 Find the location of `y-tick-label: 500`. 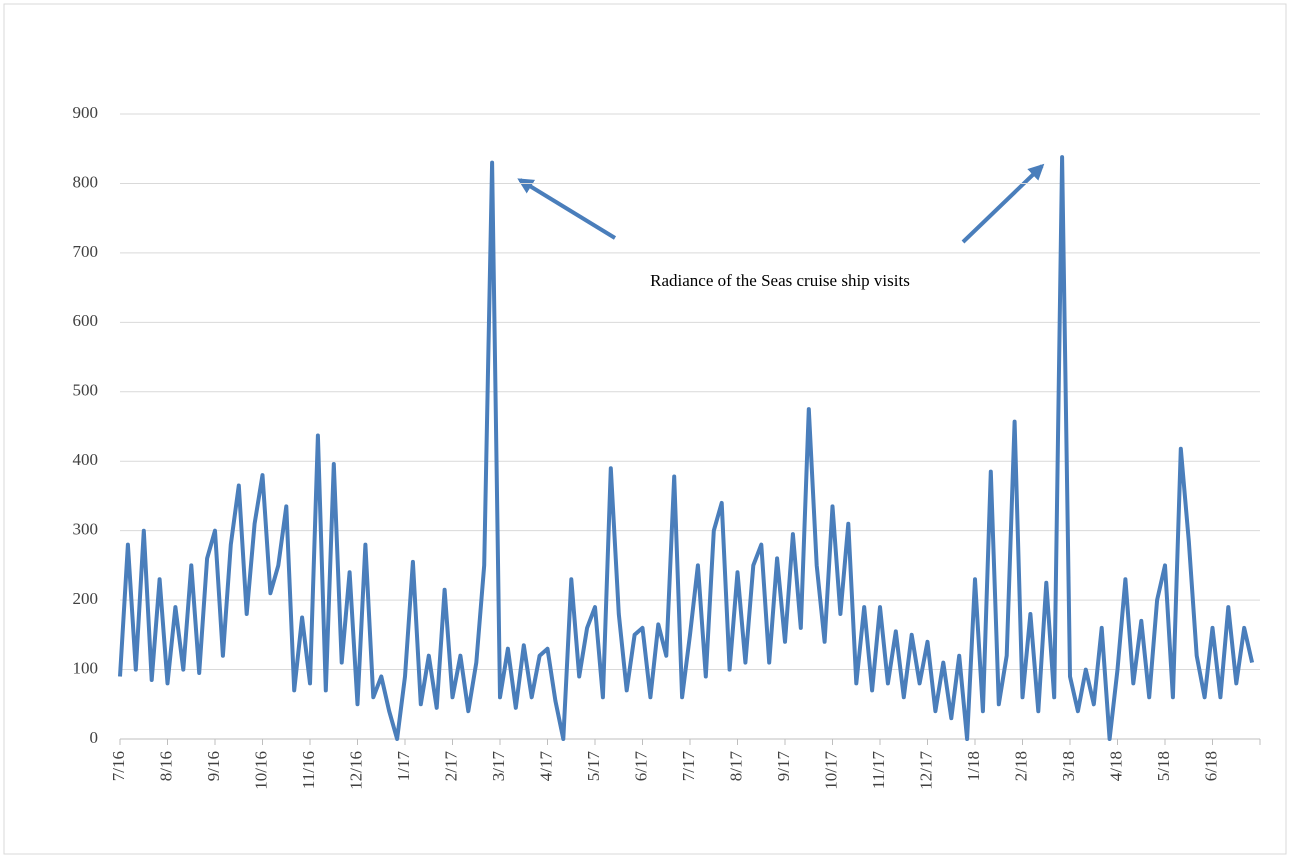

y-tick-label: 500 is located at coordinates (86, 390).